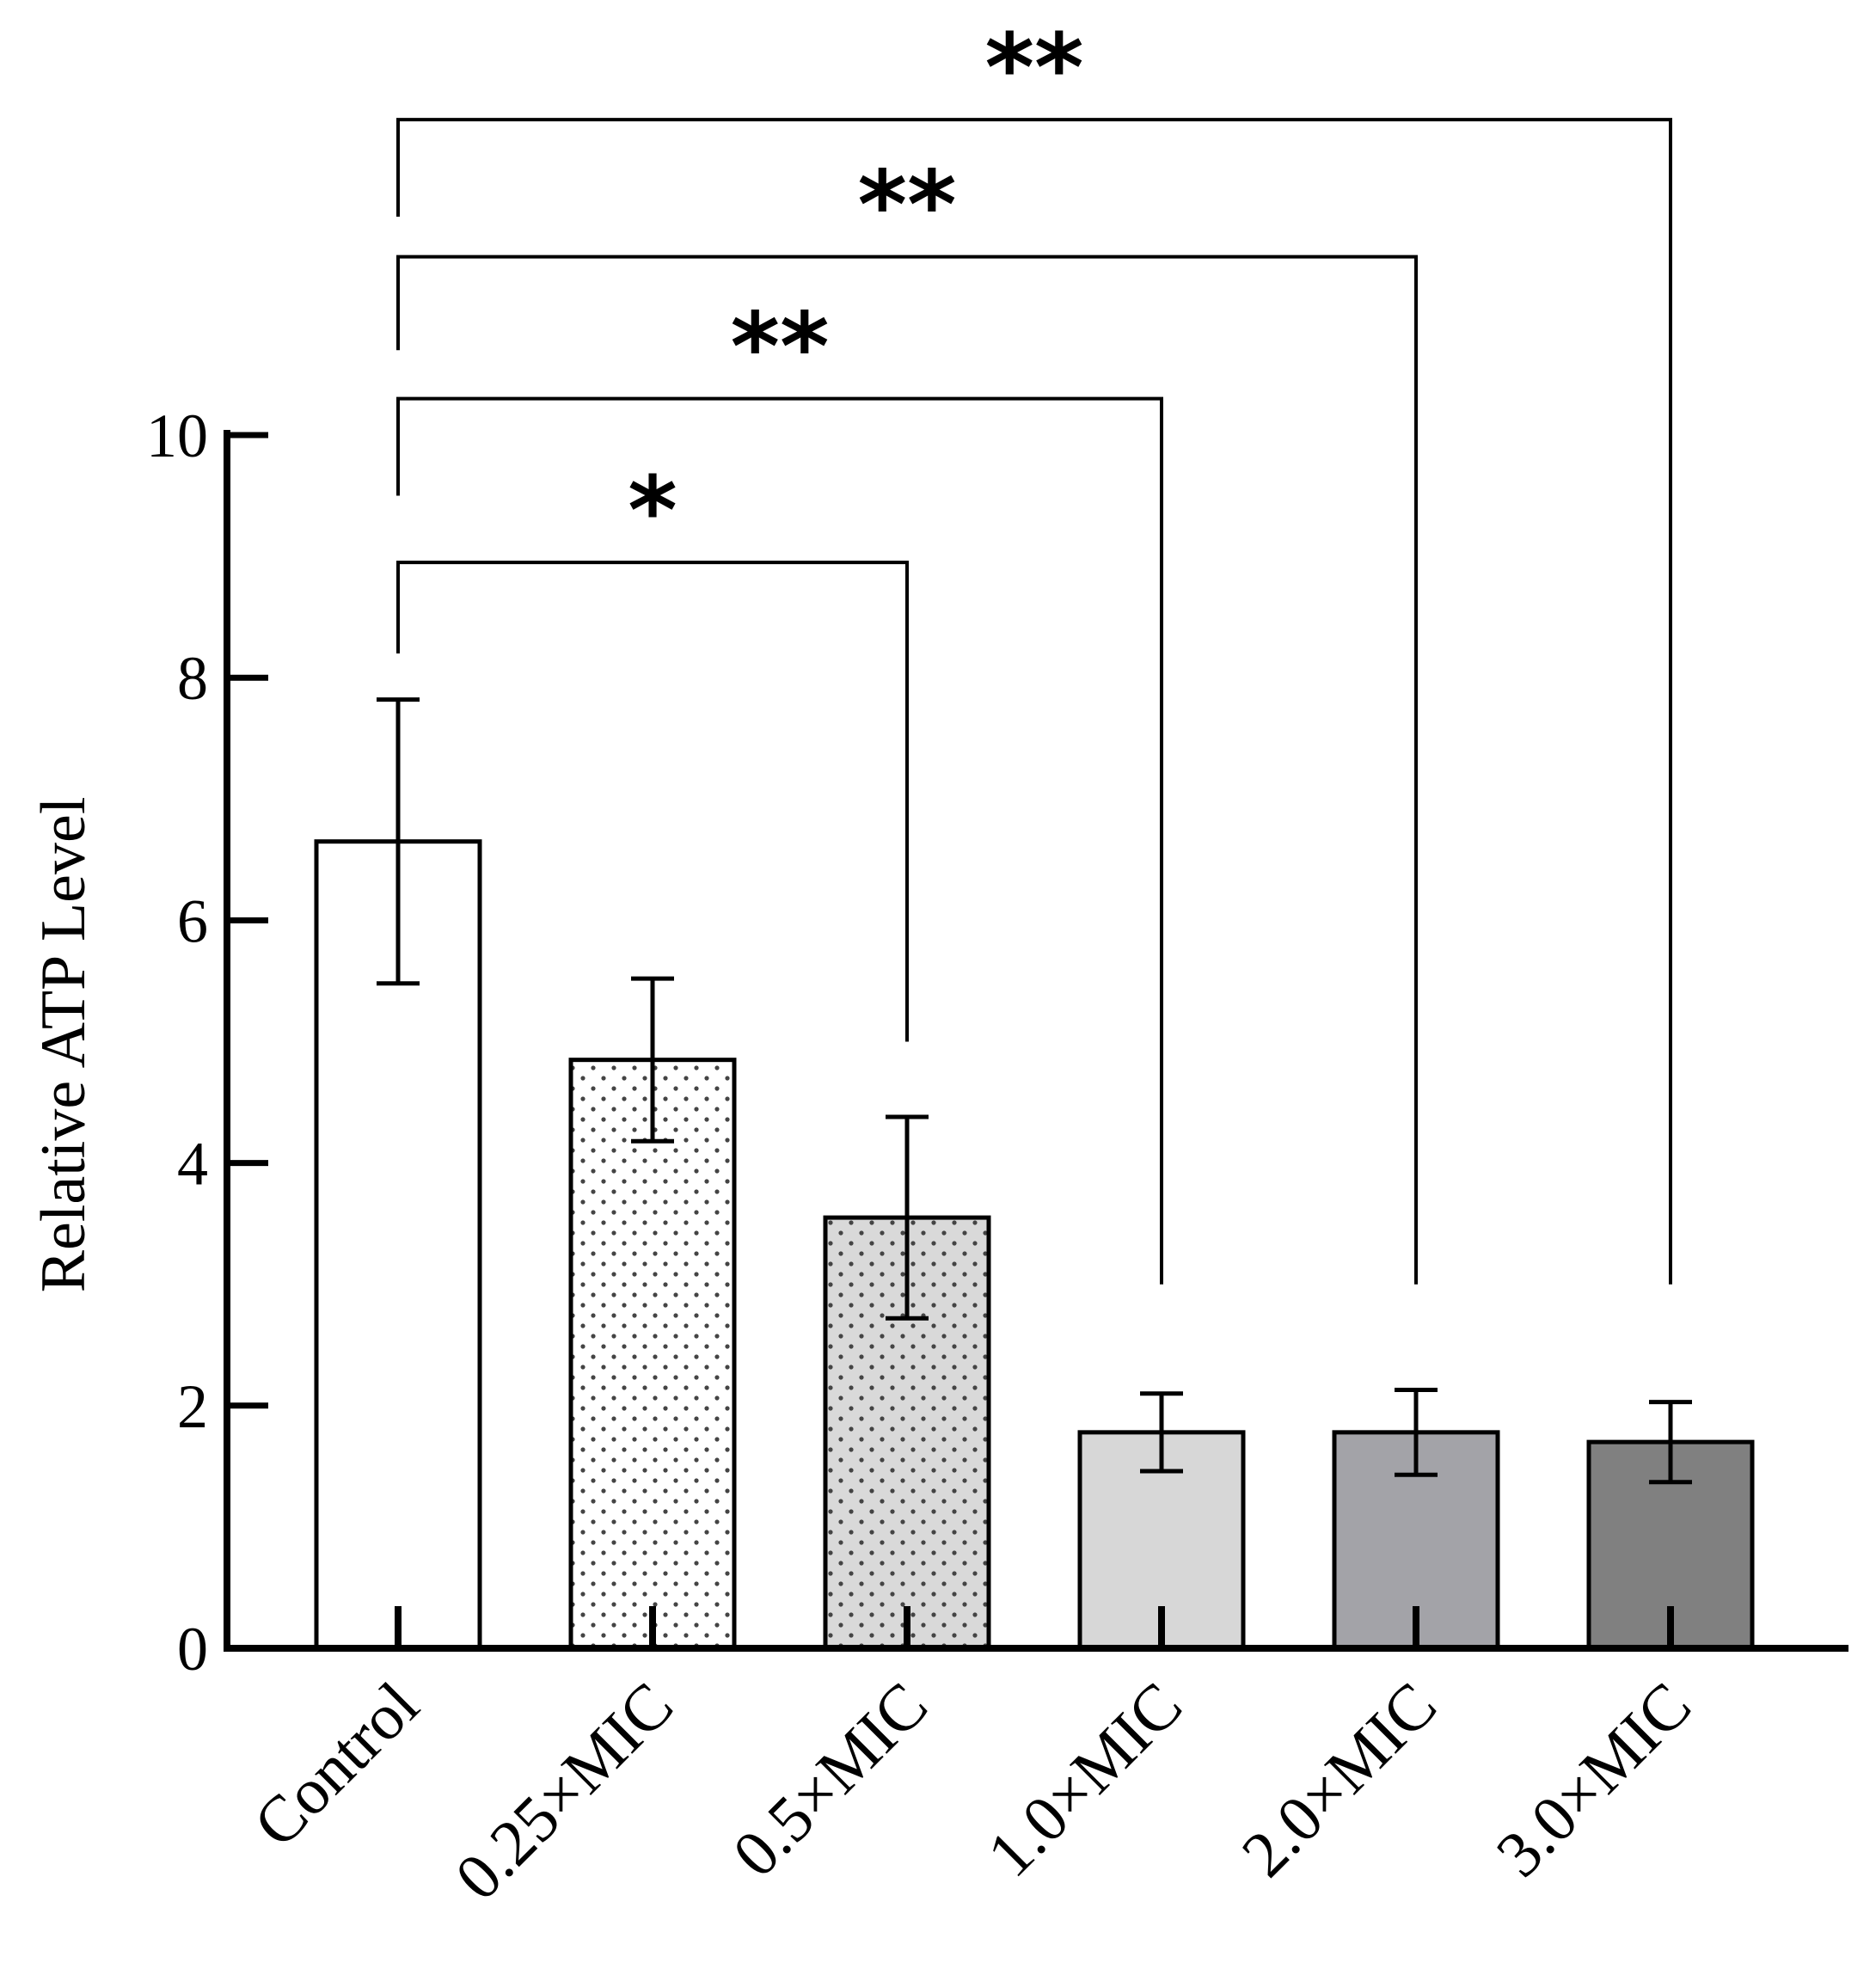 Image resolution: width=1876 pixels, height=1975 pixels. I want to click on y-tick-label-4: 4, so click(192, 1164).